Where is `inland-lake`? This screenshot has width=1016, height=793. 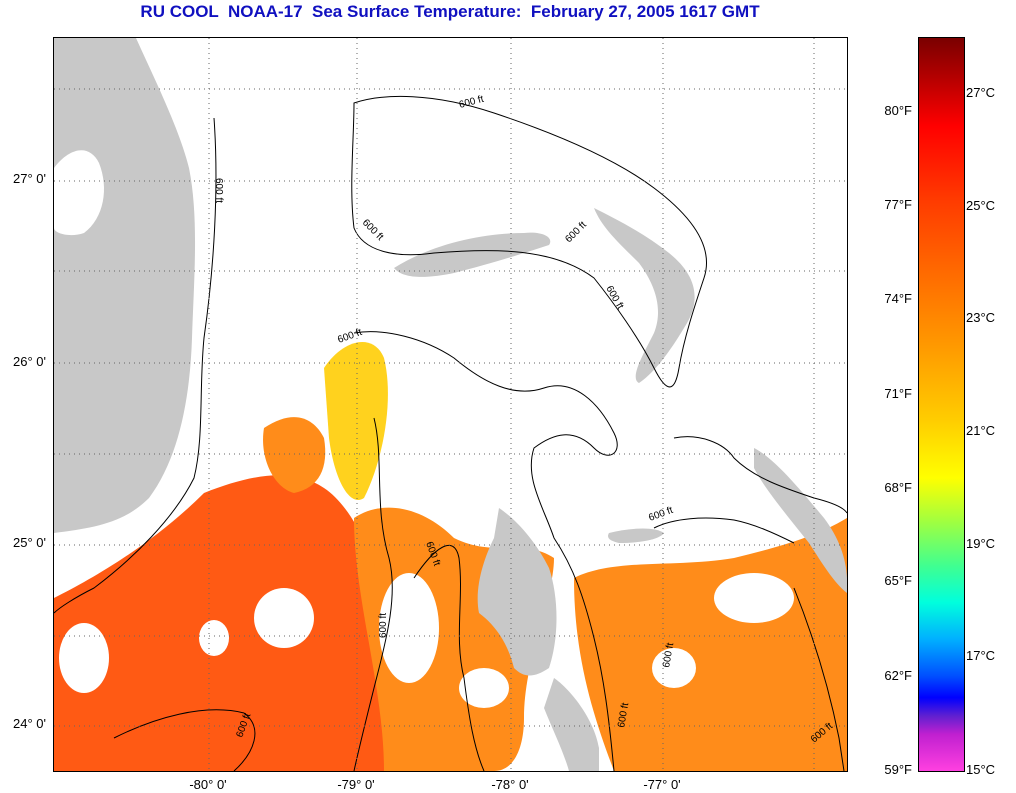 inland-lake is located at coordinates (79, 193).